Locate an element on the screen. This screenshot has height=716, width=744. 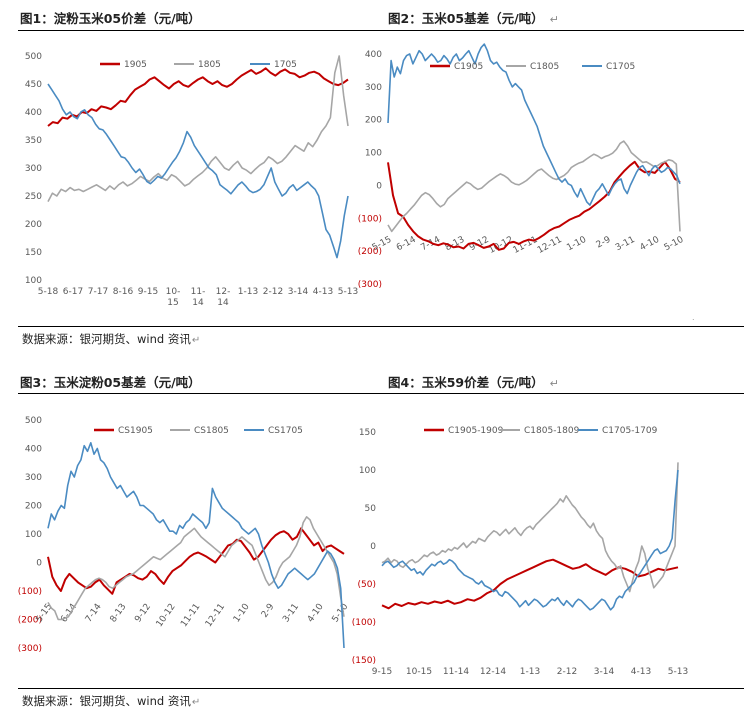
x-tick-label: 7-17 is located at coordinates (98, 292).